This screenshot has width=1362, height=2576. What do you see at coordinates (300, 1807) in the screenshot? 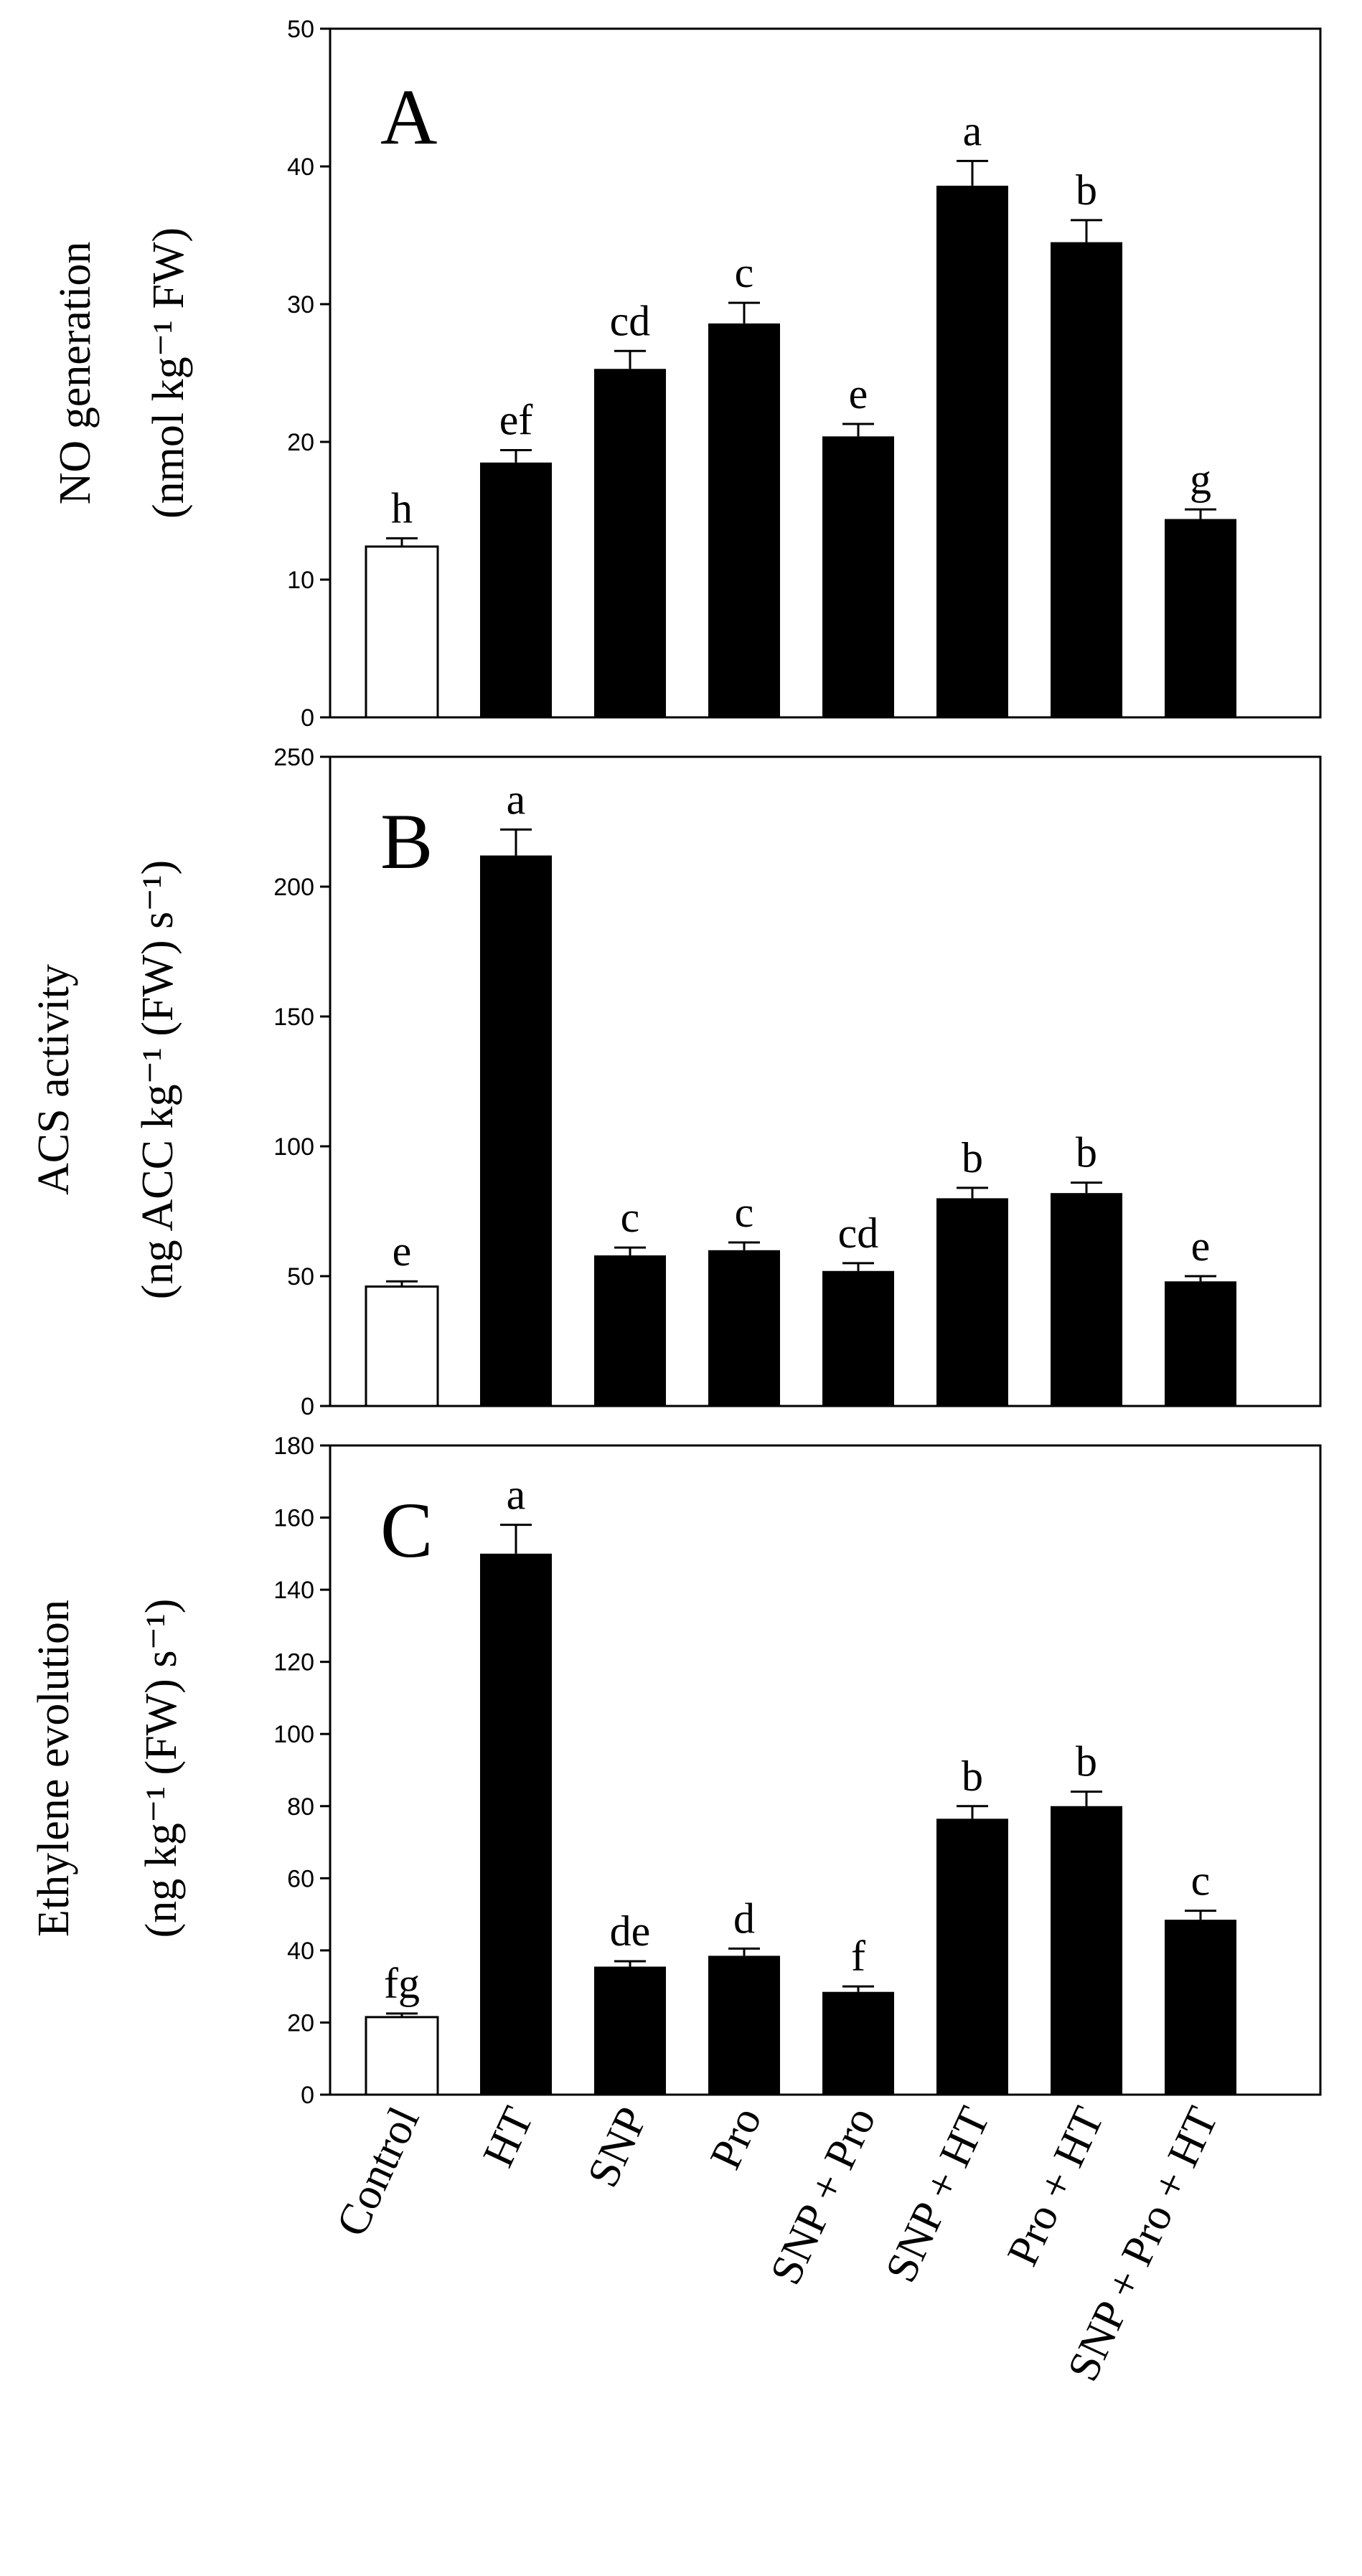
I see `panel-c-ytick-label-4: 80` at bounding box center [300, 1807].